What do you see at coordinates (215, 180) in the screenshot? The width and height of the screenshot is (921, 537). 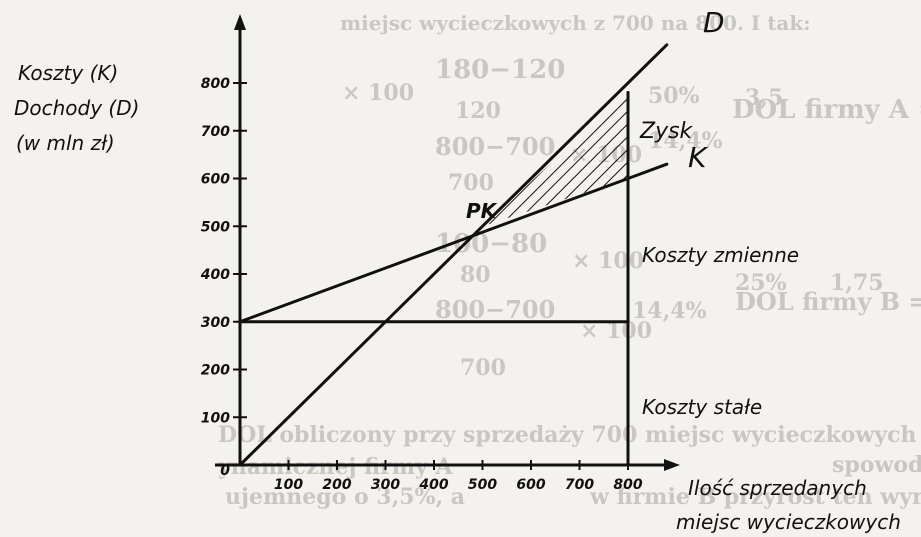 I see `y-tick-label: 600` at bounding box center [215, 180].